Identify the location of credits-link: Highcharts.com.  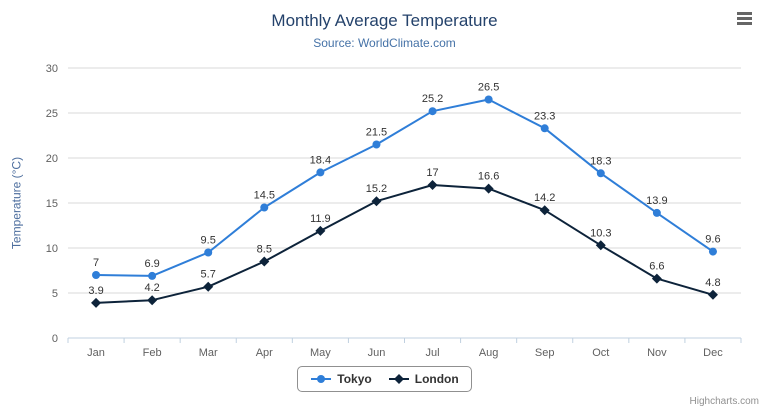
(724, 401).